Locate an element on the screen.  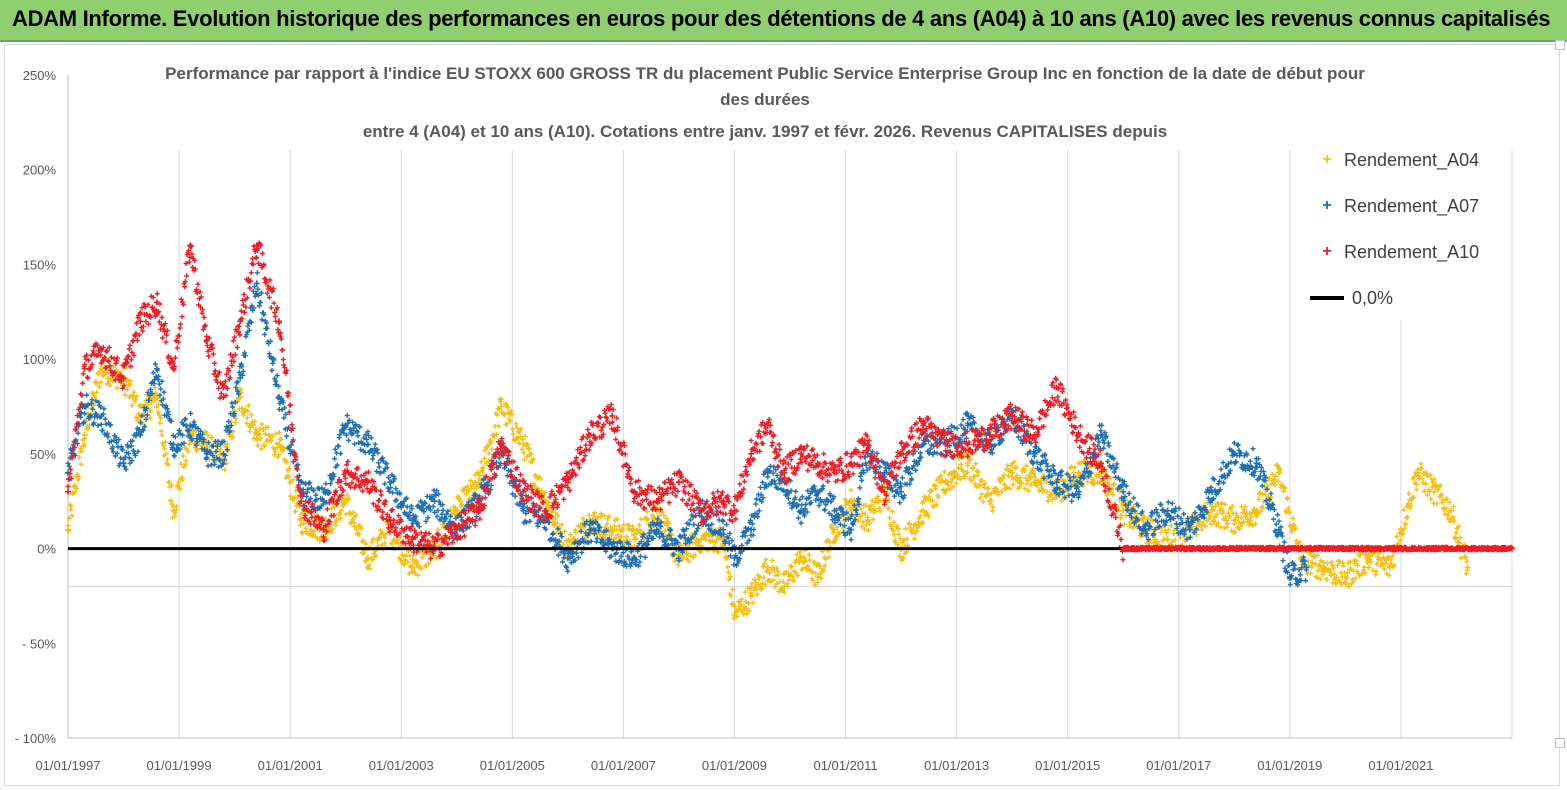
resize-handle-top-right is located at coordinates (1560, 45).